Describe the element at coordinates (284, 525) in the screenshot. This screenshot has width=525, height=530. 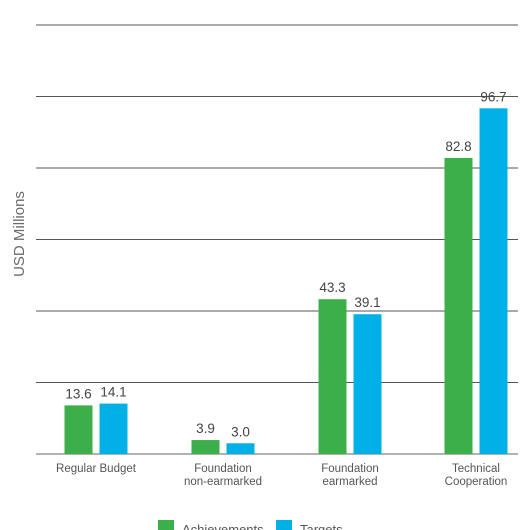
I see `legend-swatch-targets` at that location.